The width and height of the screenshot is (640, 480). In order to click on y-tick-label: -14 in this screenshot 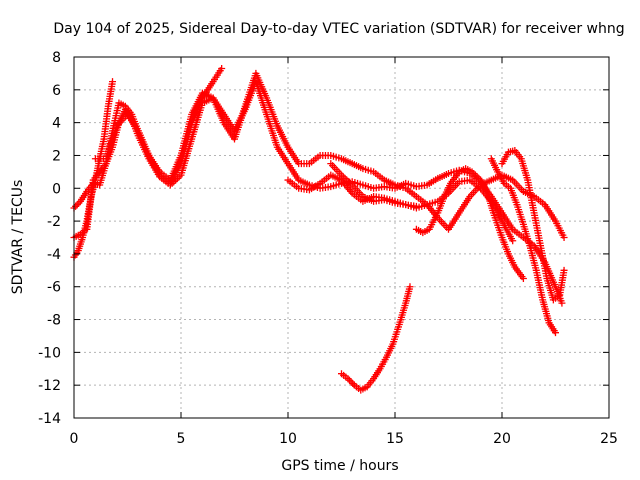, I will do `click(49, 419)`.